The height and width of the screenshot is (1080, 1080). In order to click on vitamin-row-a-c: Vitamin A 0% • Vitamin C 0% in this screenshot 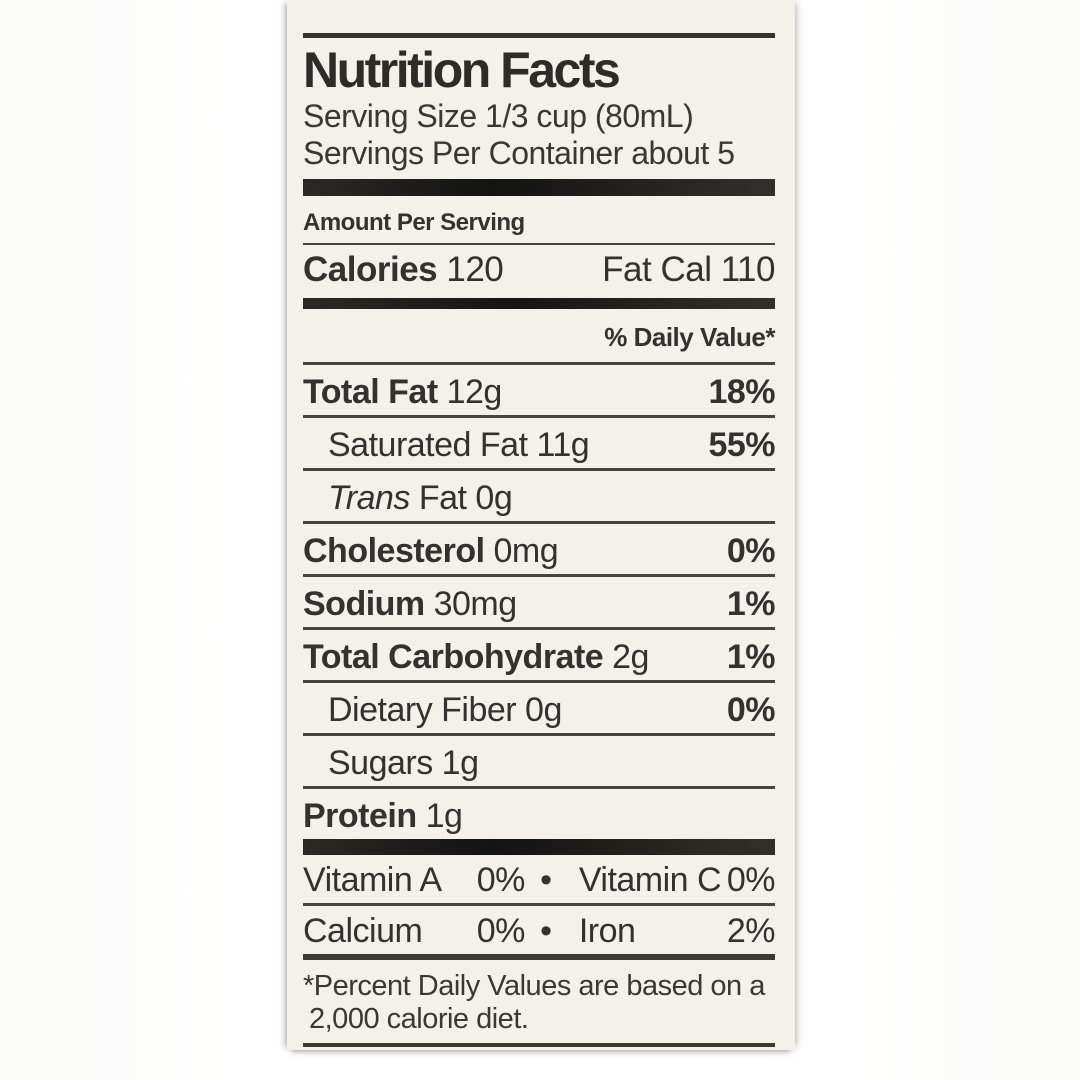, I will do `click(539, 880)`.